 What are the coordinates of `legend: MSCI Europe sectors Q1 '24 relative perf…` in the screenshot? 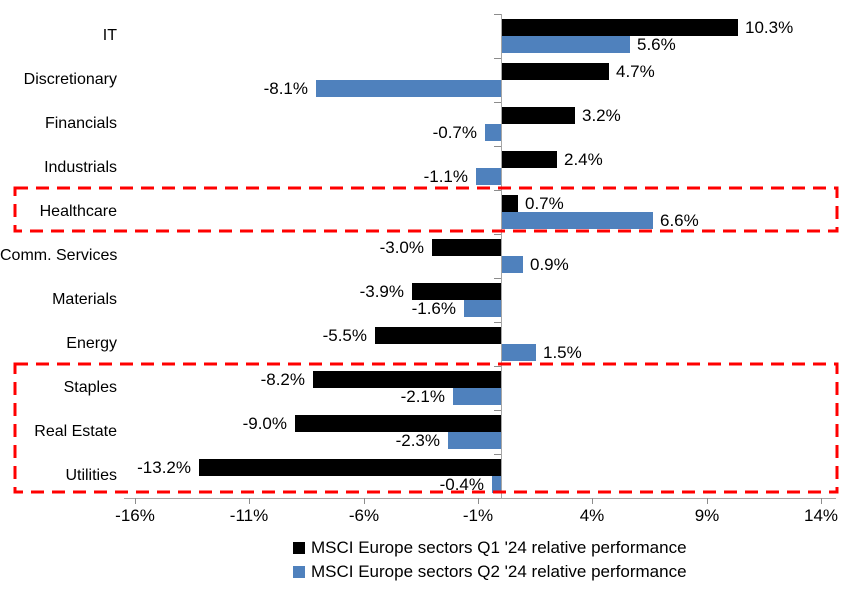 It's located at (490, 562).